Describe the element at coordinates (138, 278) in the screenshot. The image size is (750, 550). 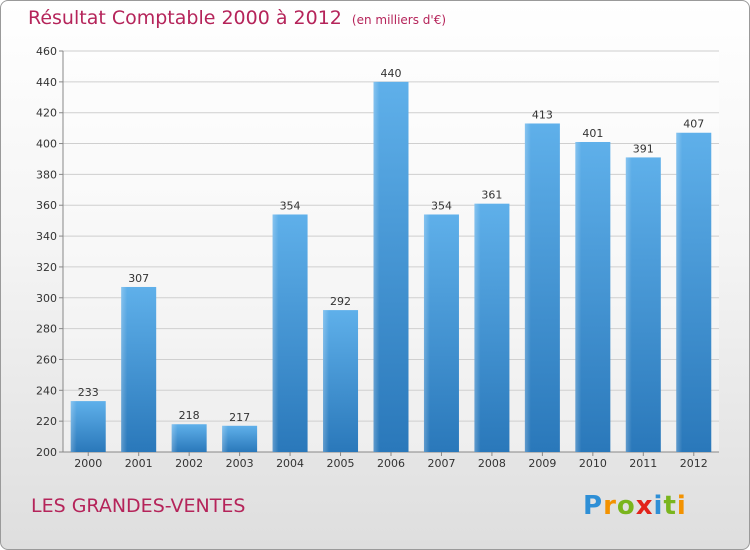
I see `data-label: 307` at that location.